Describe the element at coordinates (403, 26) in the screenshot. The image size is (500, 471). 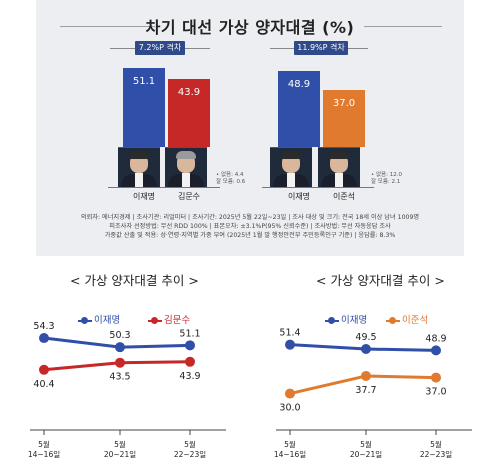
I see `title-rule-right` at that location.